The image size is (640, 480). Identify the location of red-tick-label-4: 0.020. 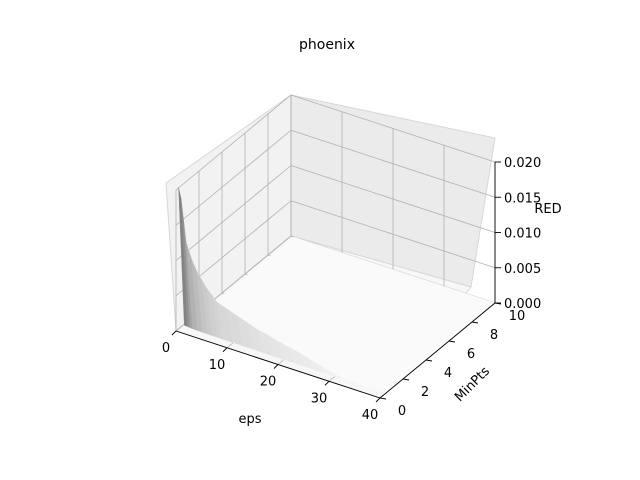
(522, 163).